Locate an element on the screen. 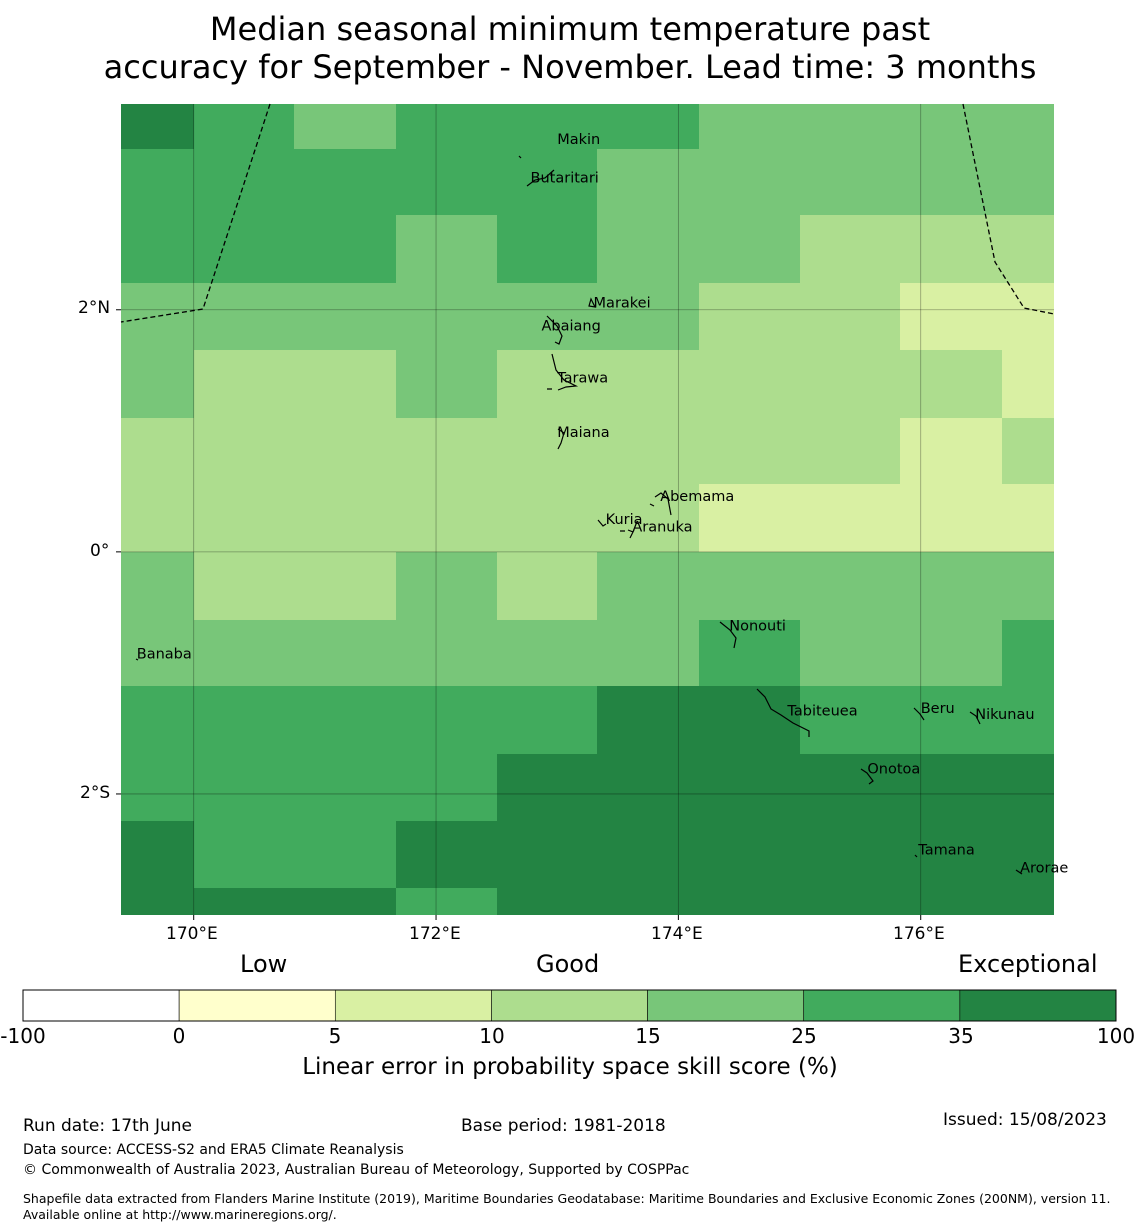 The image size is (1140, 1230). island-shape-kuria is located at coordinates (611, 525).